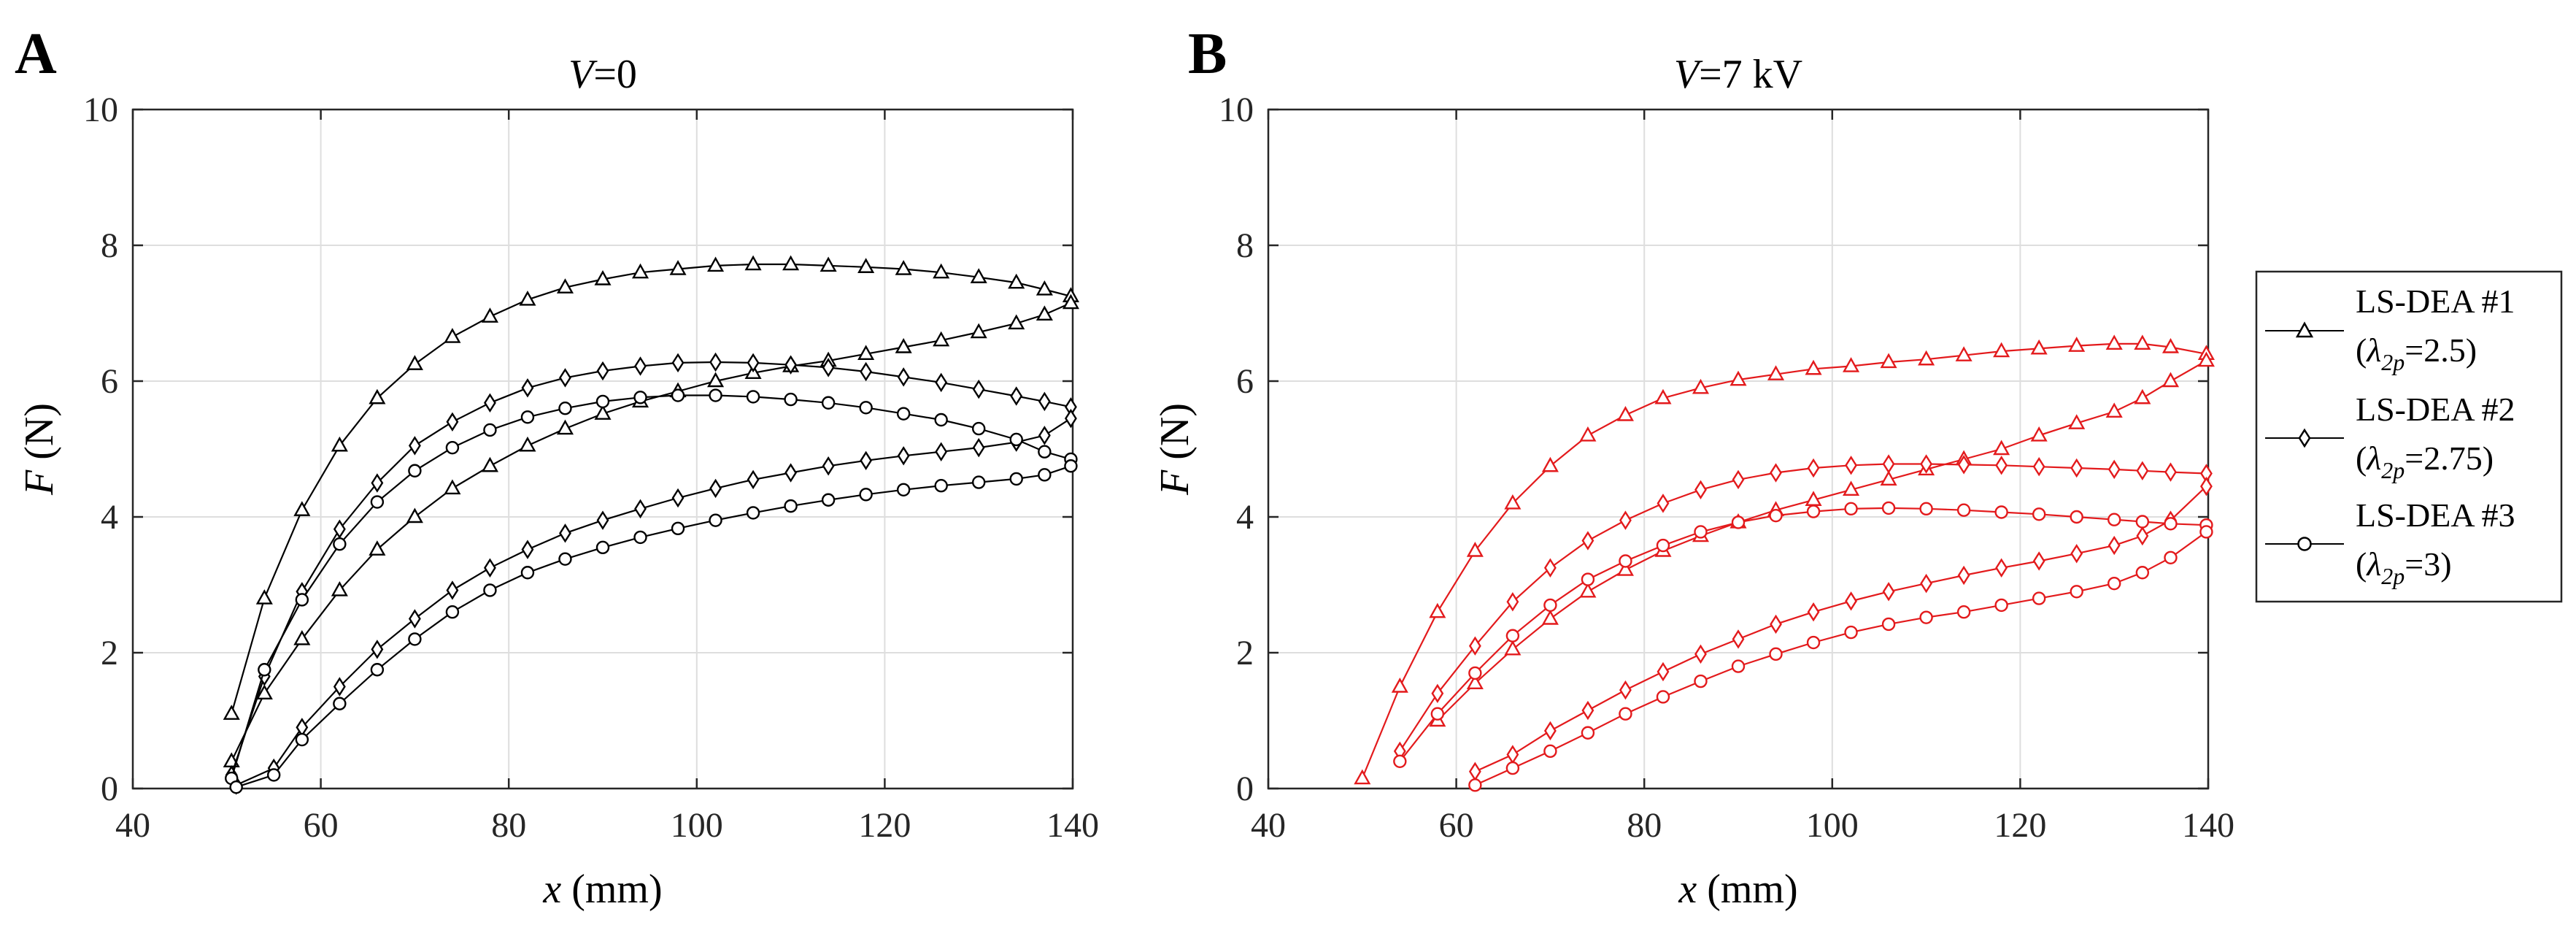 Image resolution: width=2576 pixels, height=936 pixels. What do you see at coordinates (1832, 825) in the screenshot?
I see `x-tick-label: 100` at bounding box center [1832, 825].